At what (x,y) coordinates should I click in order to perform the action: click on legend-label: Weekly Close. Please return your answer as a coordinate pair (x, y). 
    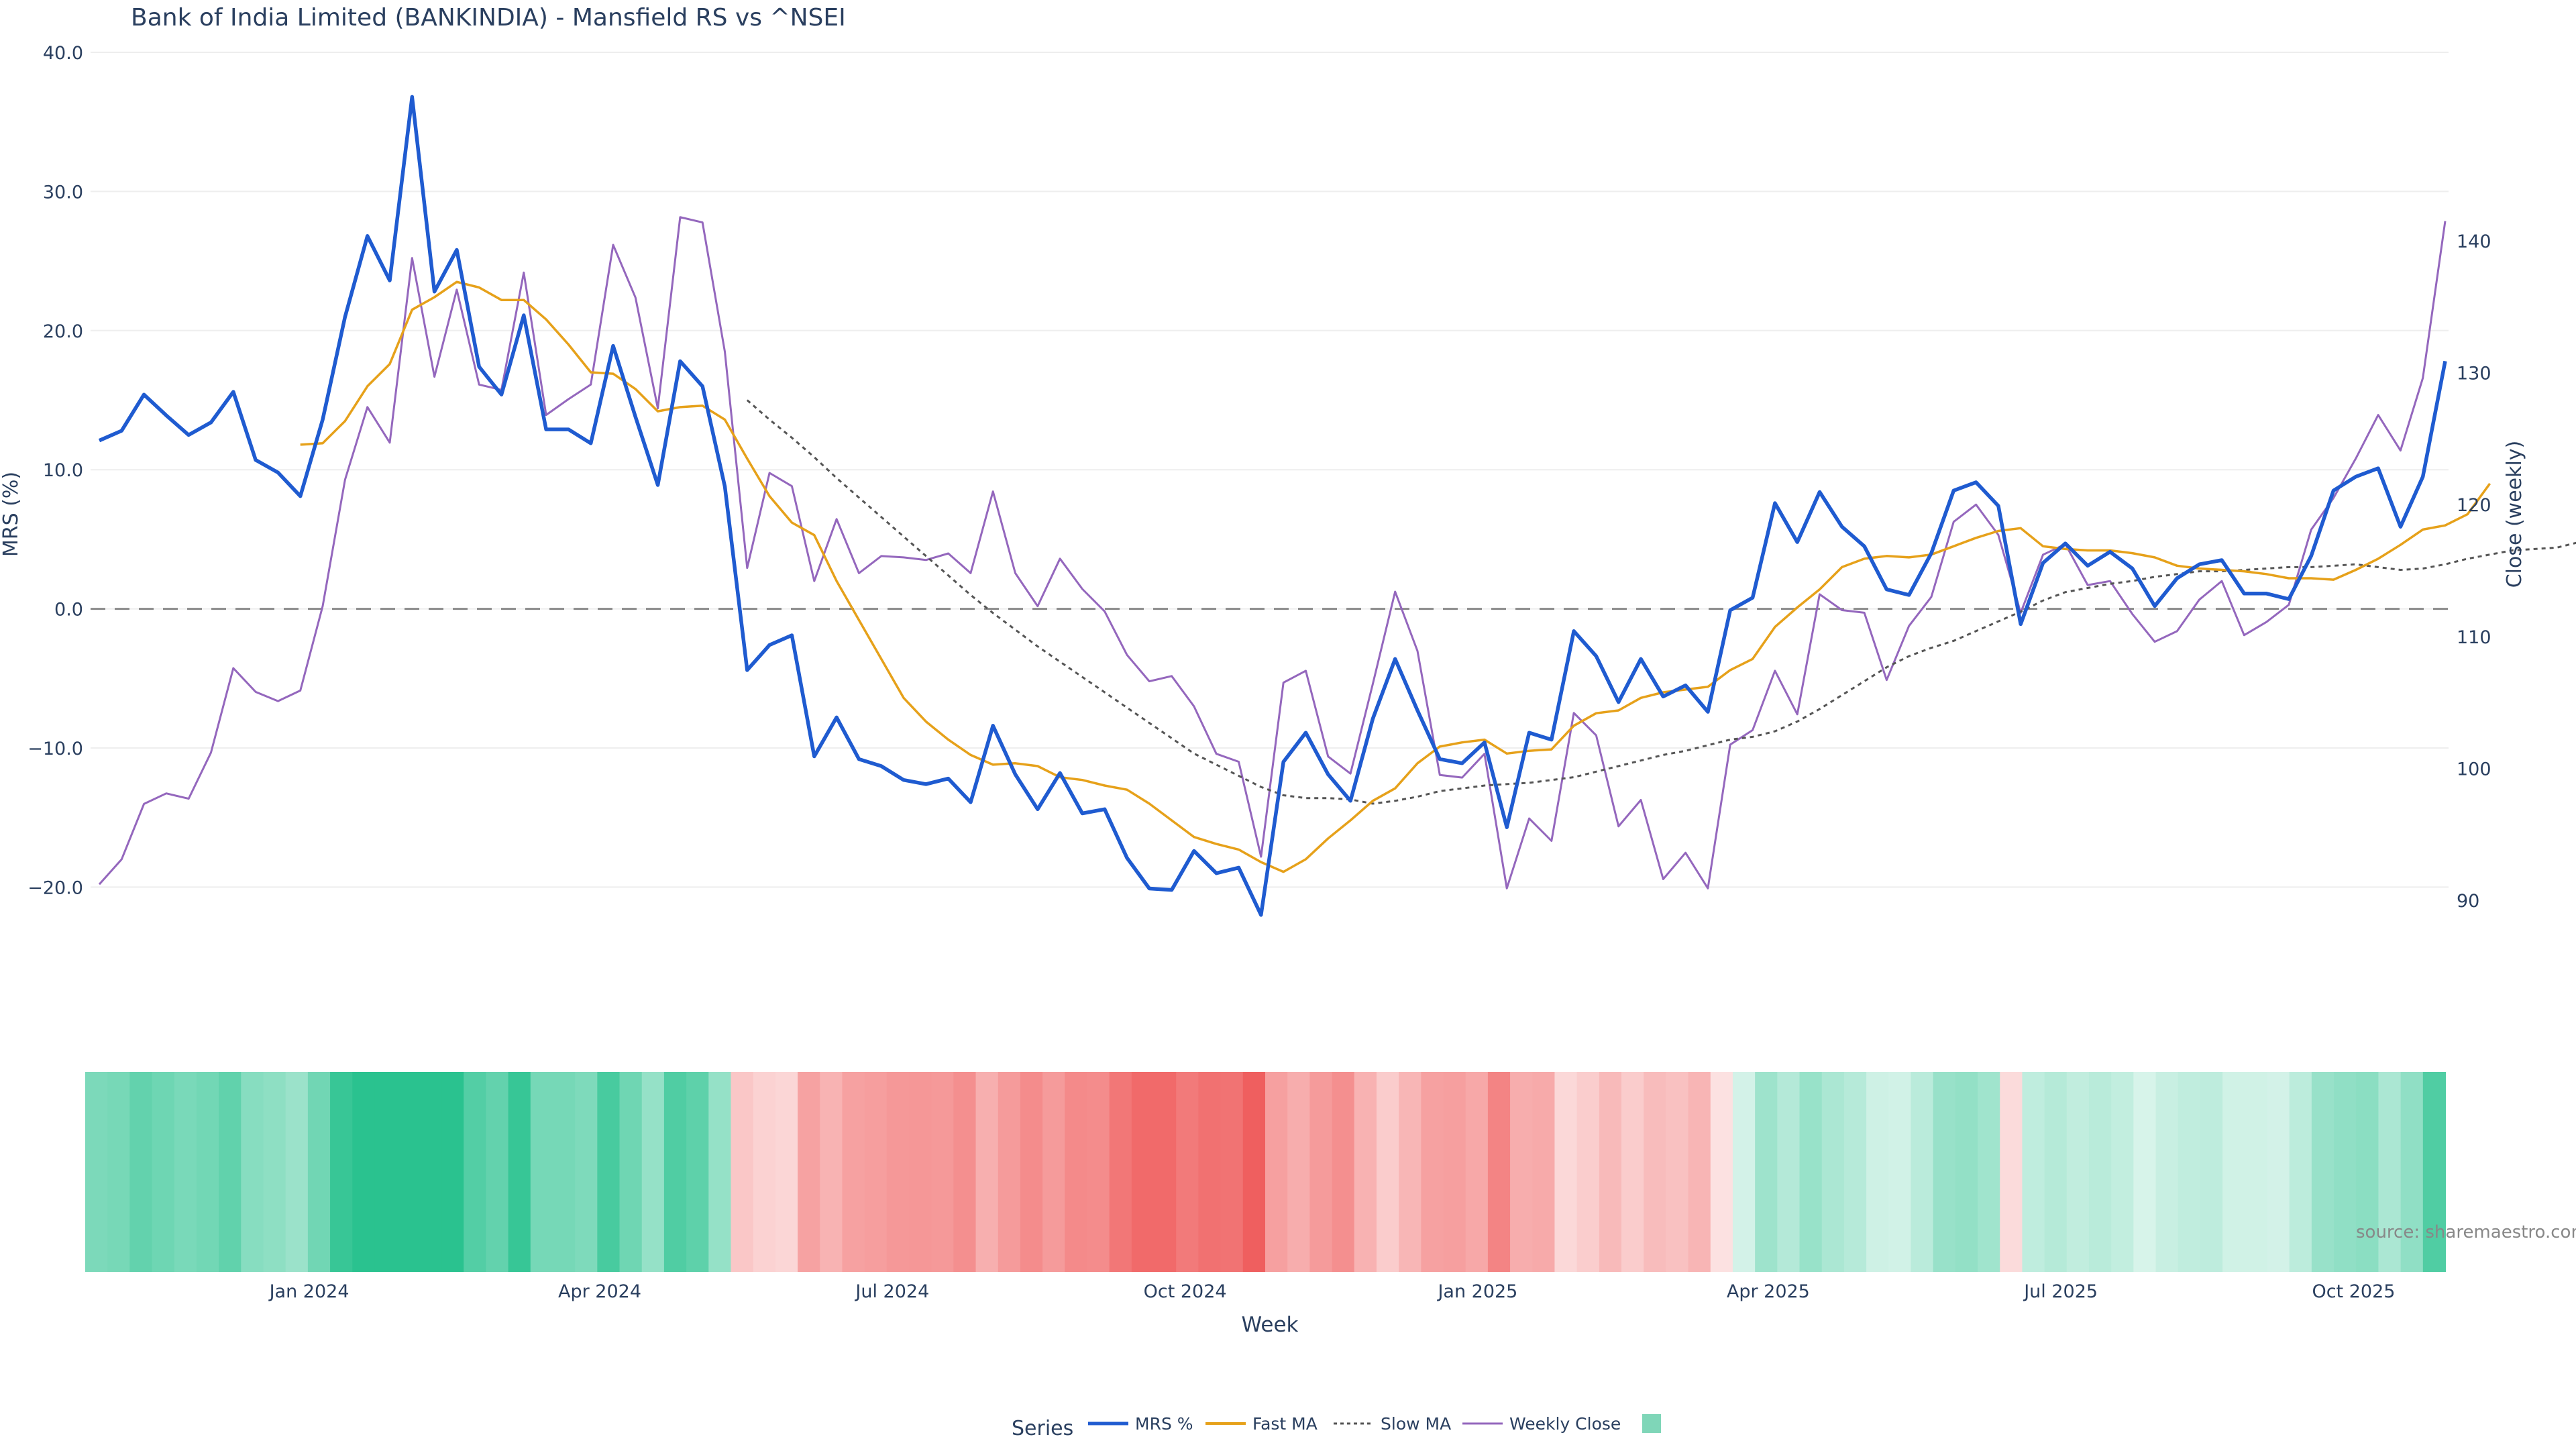
    Looking at the image, I should click on (1565, 1424).